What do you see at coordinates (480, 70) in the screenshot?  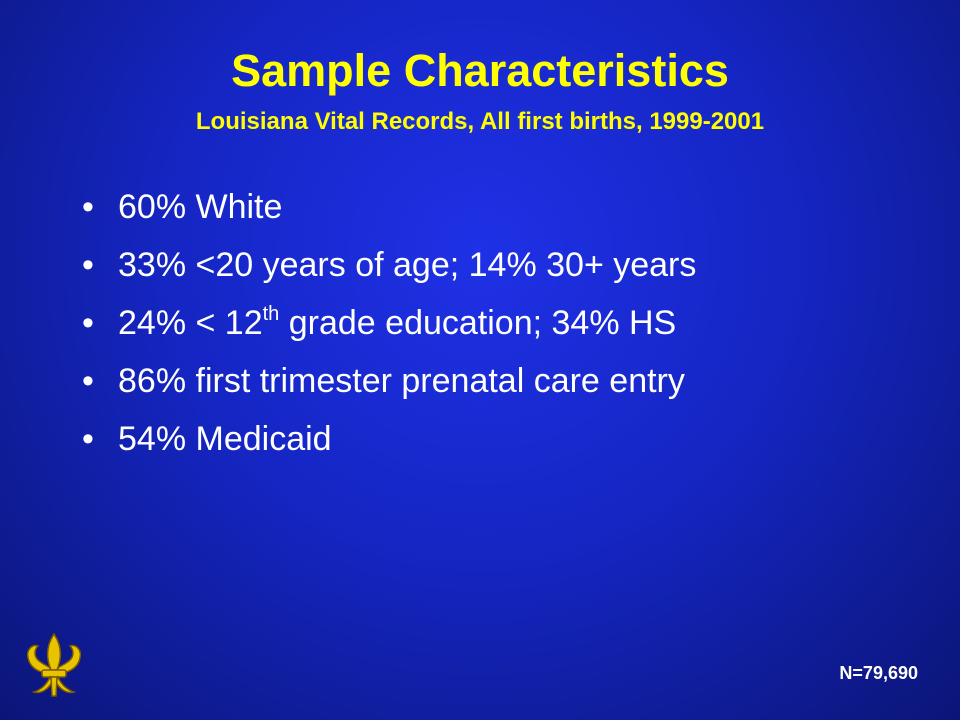 I see `slide-title: Sample Characteristics` at bounding box center [480, 70].